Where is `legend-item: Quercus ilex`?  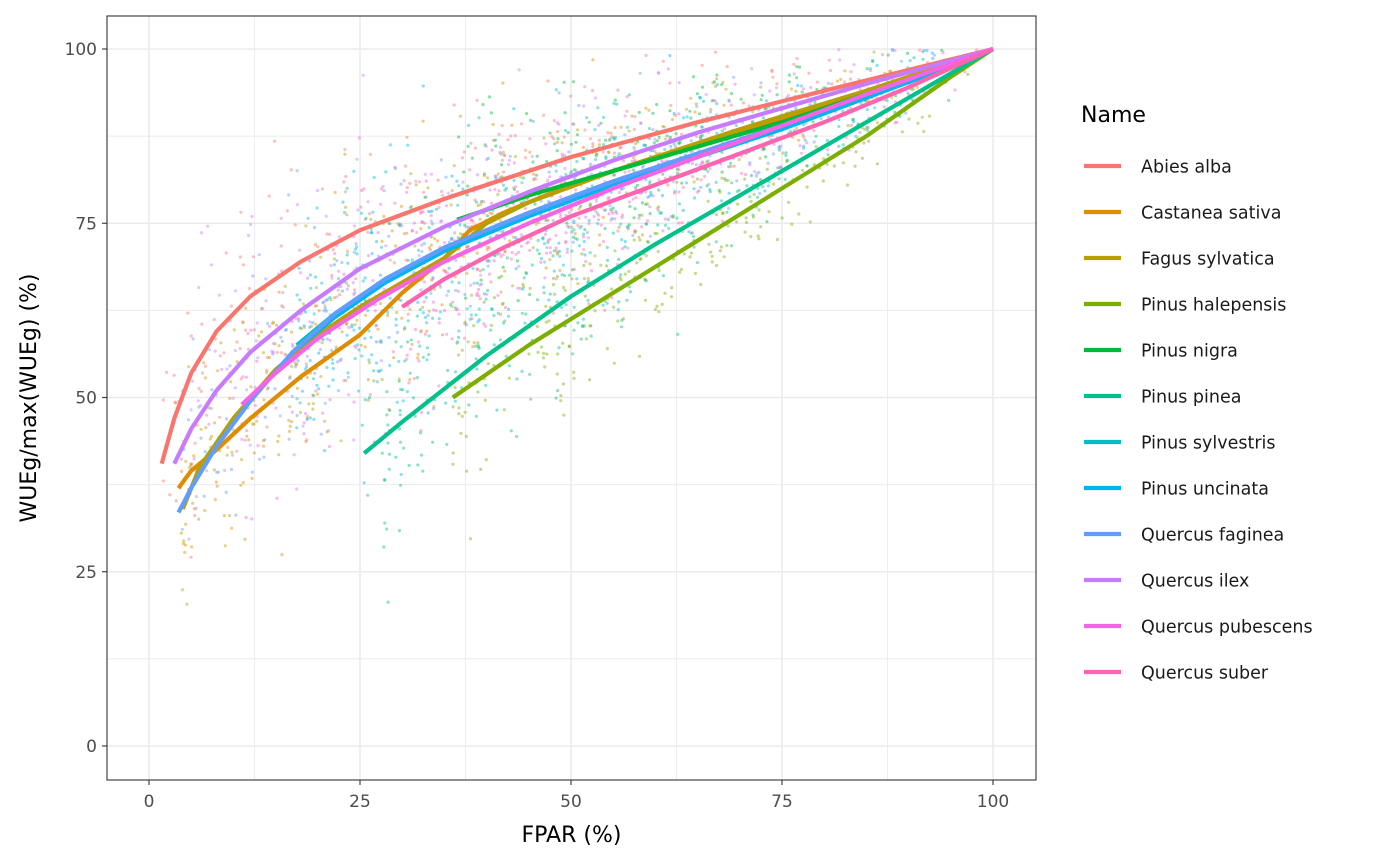
legend-item: Quercus ilex is located at coordinates (1166, 582).